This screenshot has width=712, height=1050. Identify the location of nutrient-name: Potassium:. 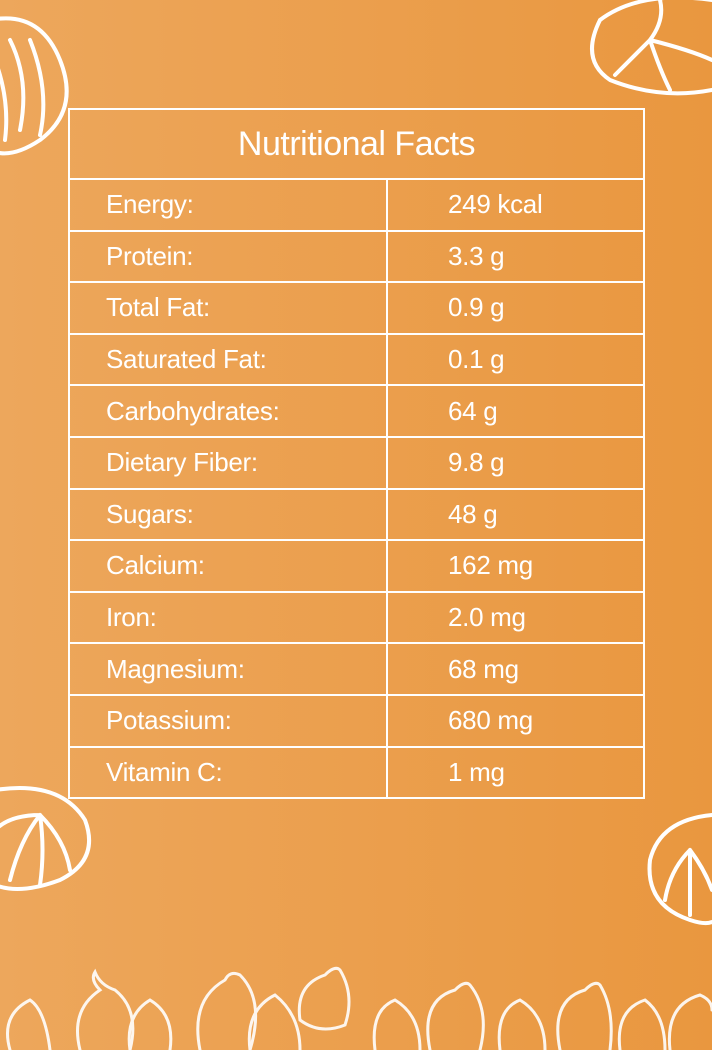
(228, 720).